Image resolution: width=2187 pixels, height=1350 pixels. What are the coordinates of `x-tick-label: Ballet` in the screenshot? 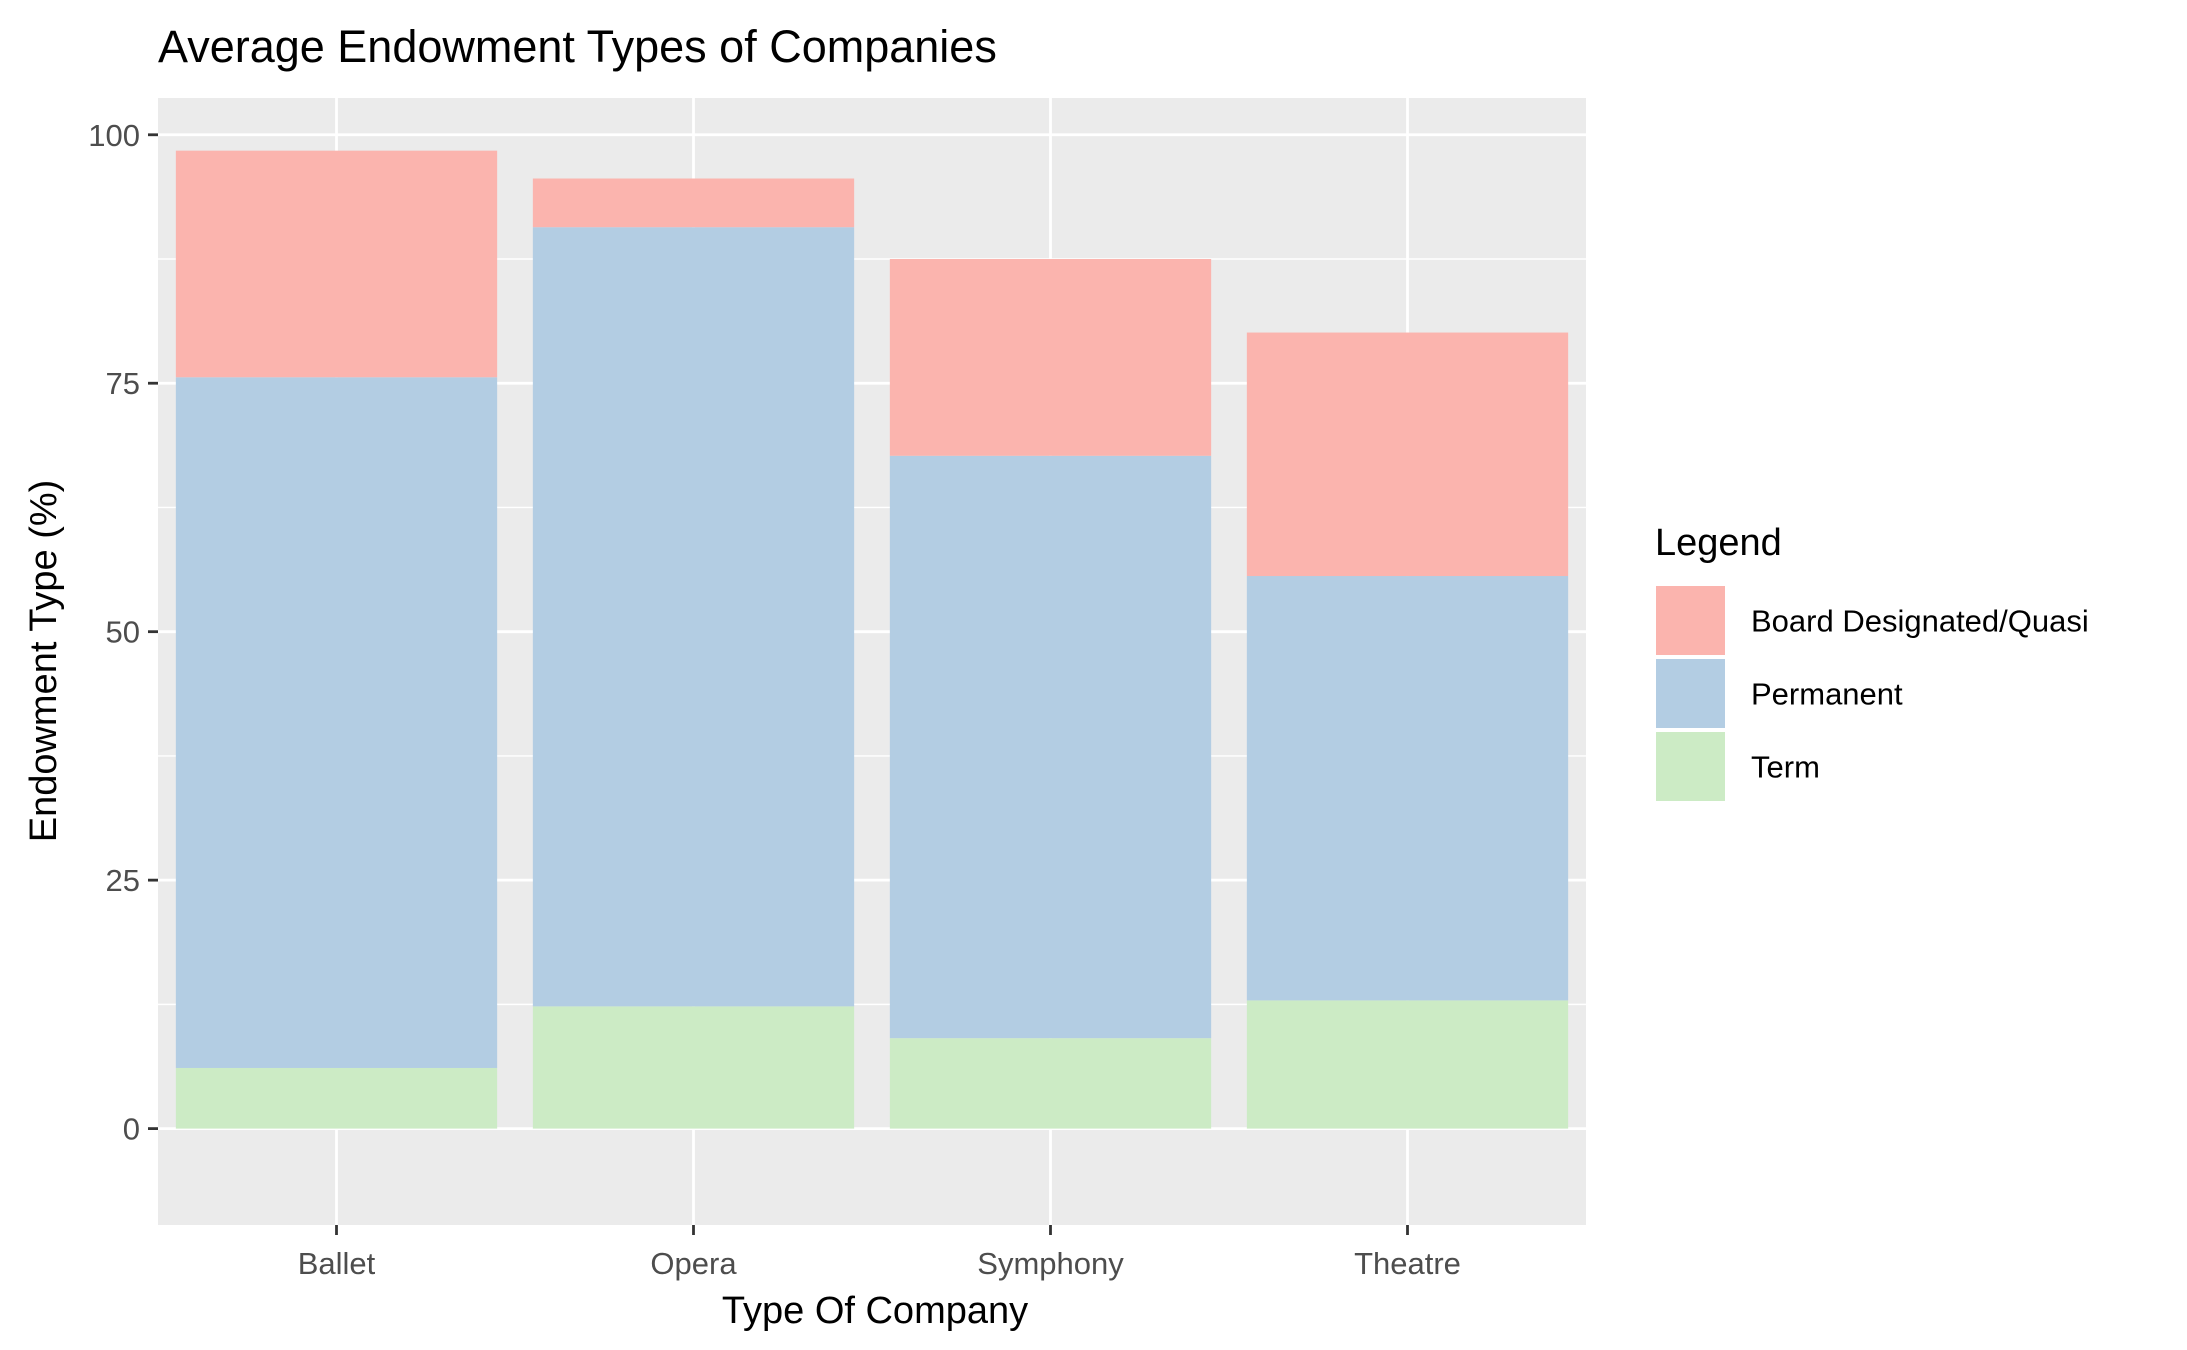 It's located at (337, 1263).